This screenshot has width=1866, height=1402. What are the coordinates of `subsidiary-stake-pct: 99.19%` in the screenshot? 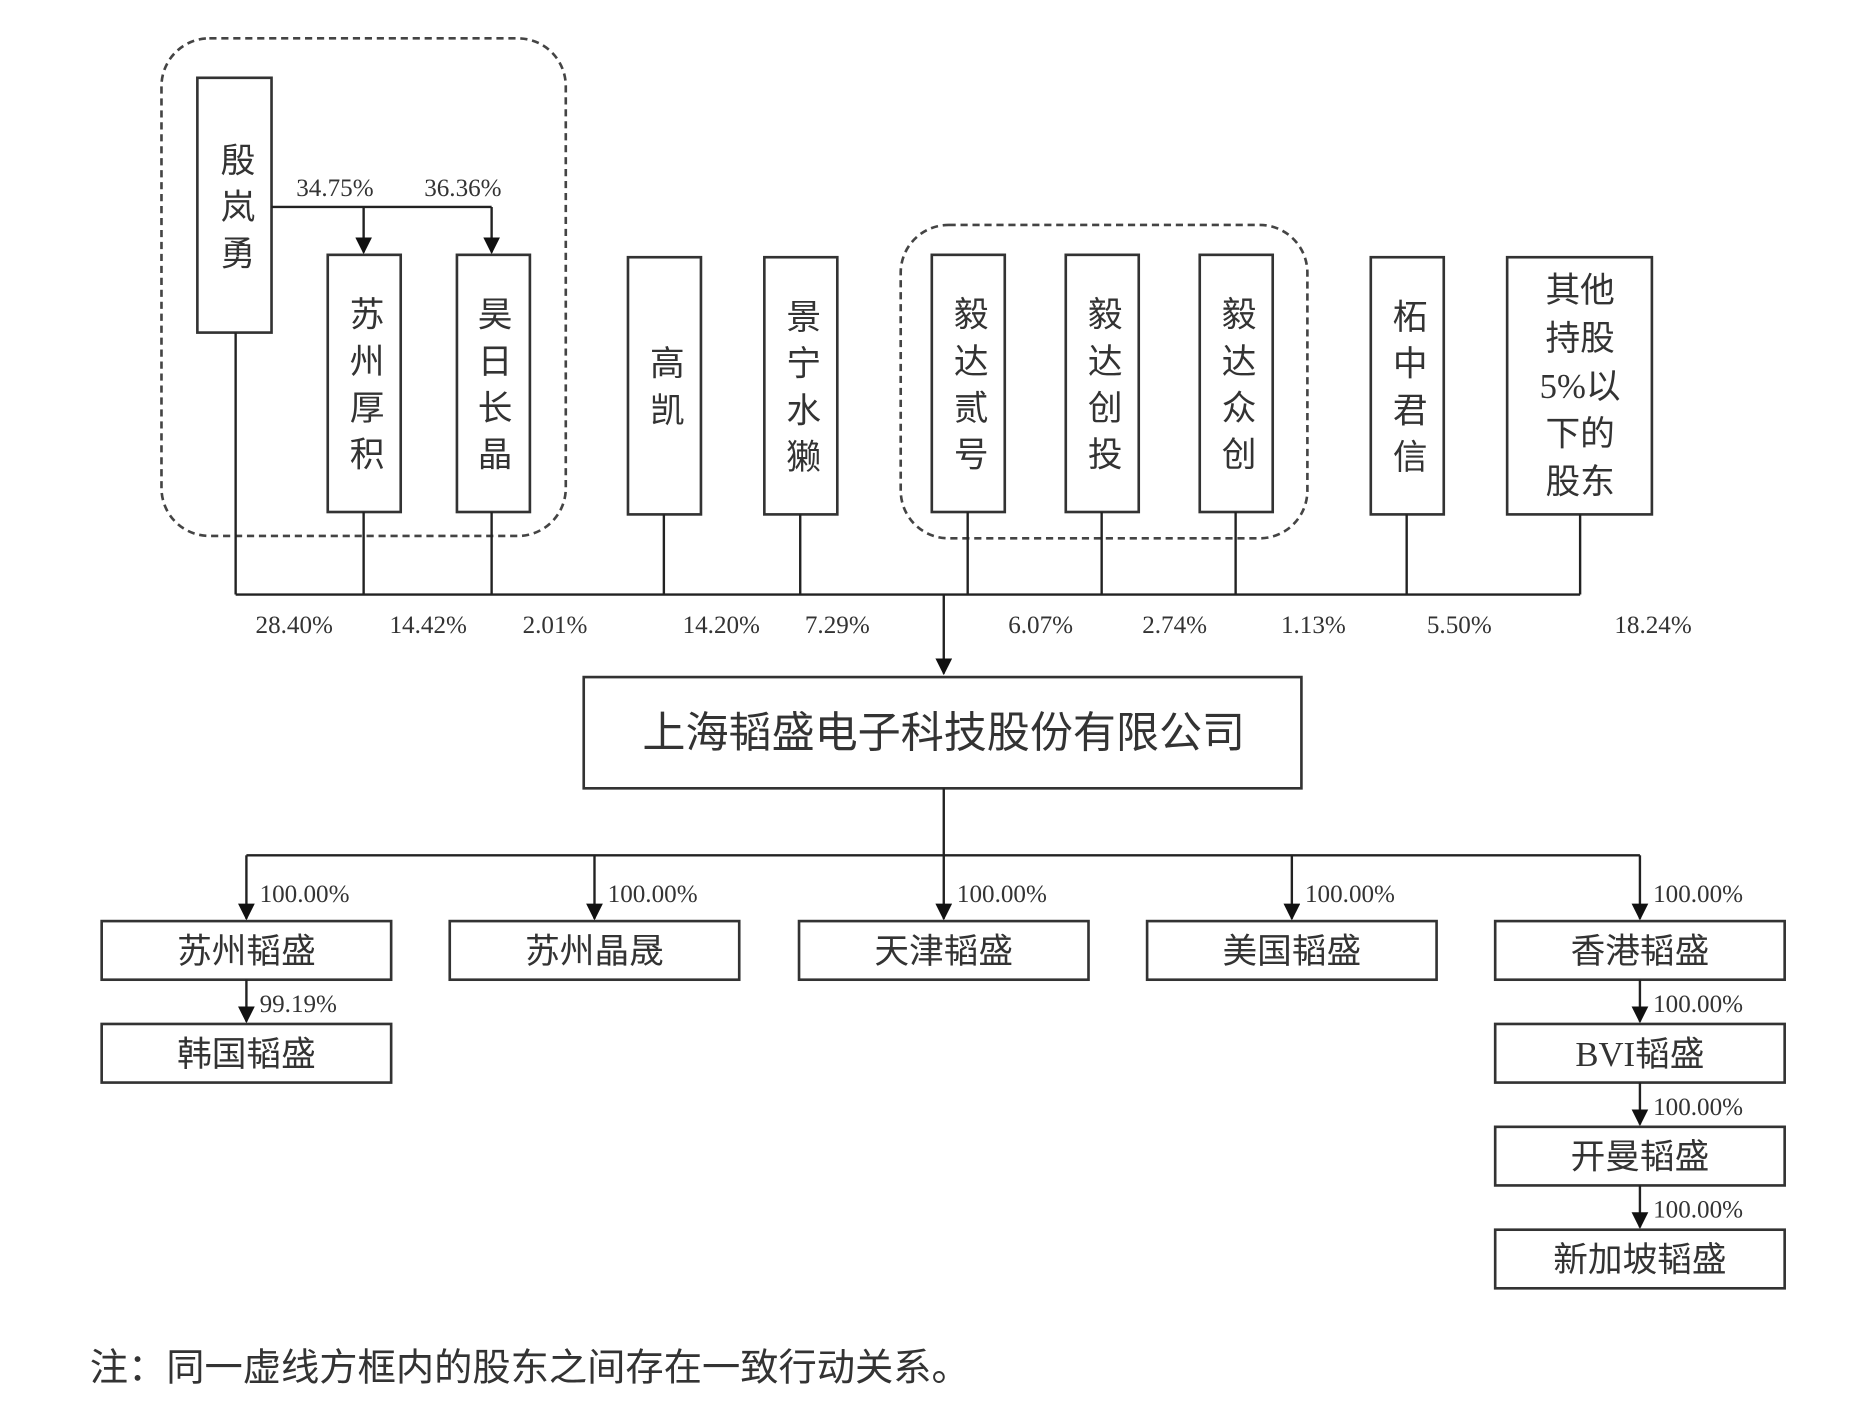 It's located at (298, 1004).